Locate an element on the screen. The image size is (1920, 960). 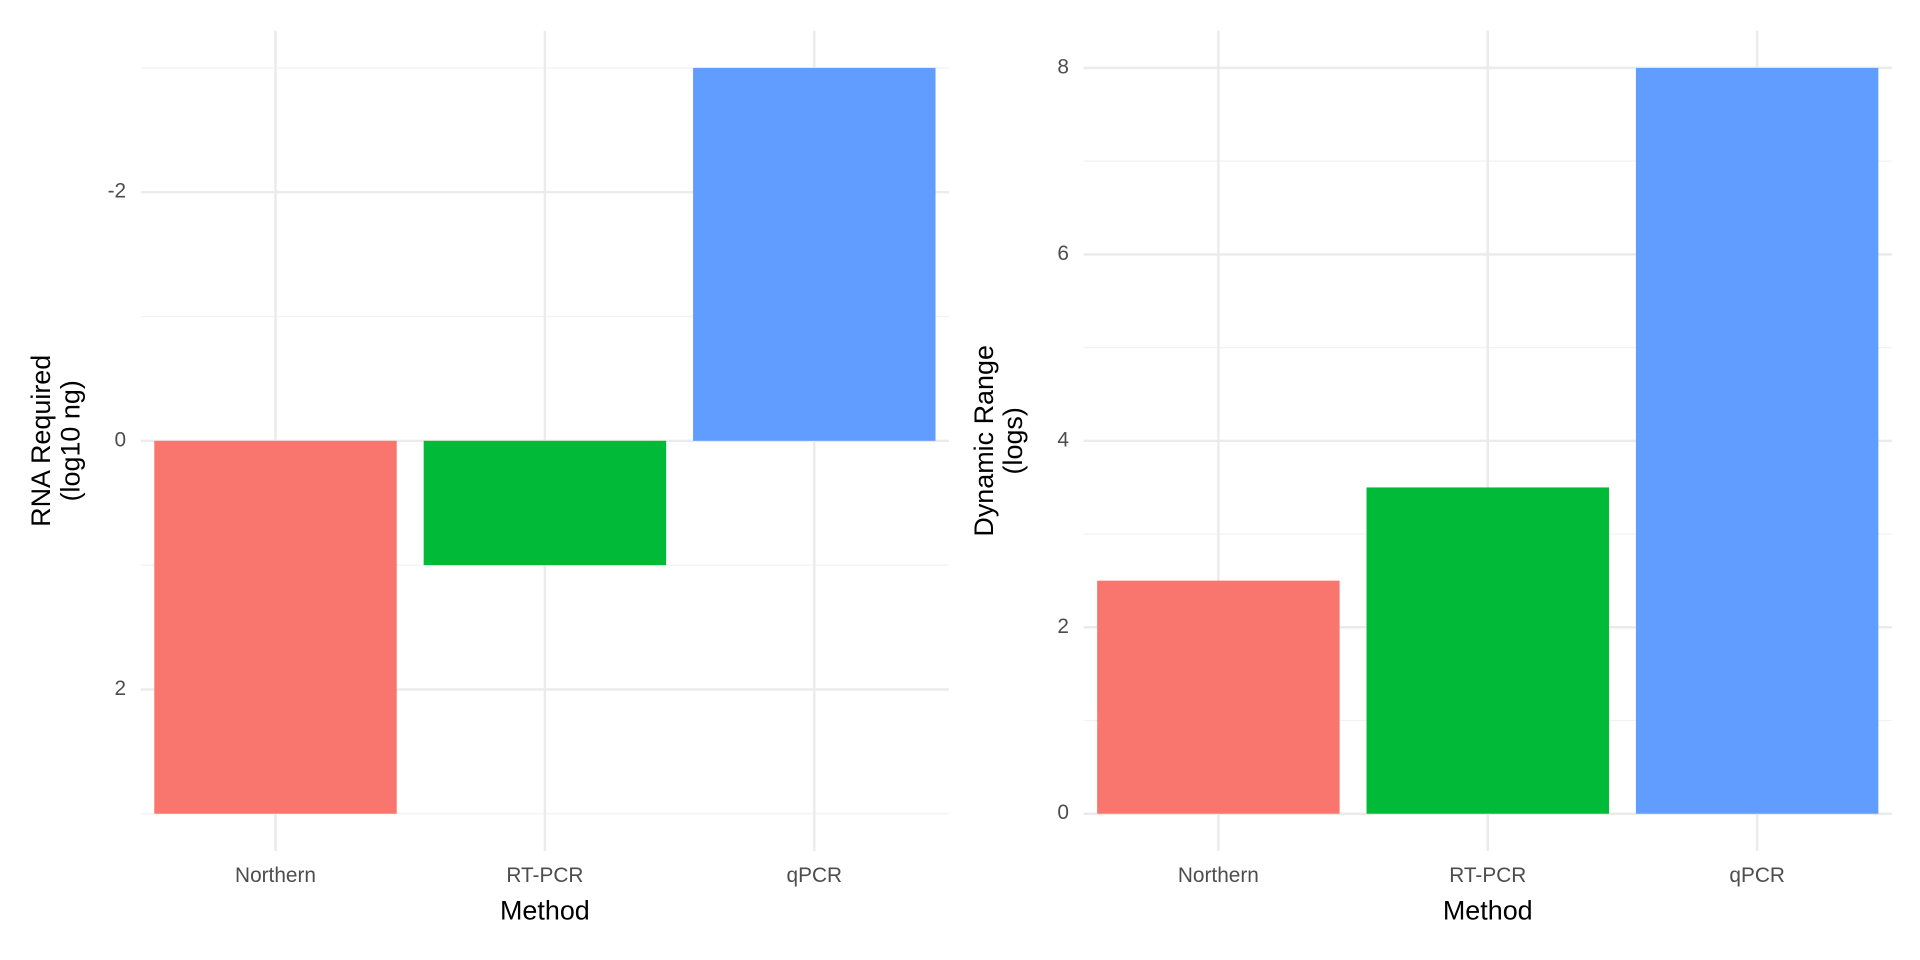
y-axis-title: RNA Required is located at coordinates (41, 441).